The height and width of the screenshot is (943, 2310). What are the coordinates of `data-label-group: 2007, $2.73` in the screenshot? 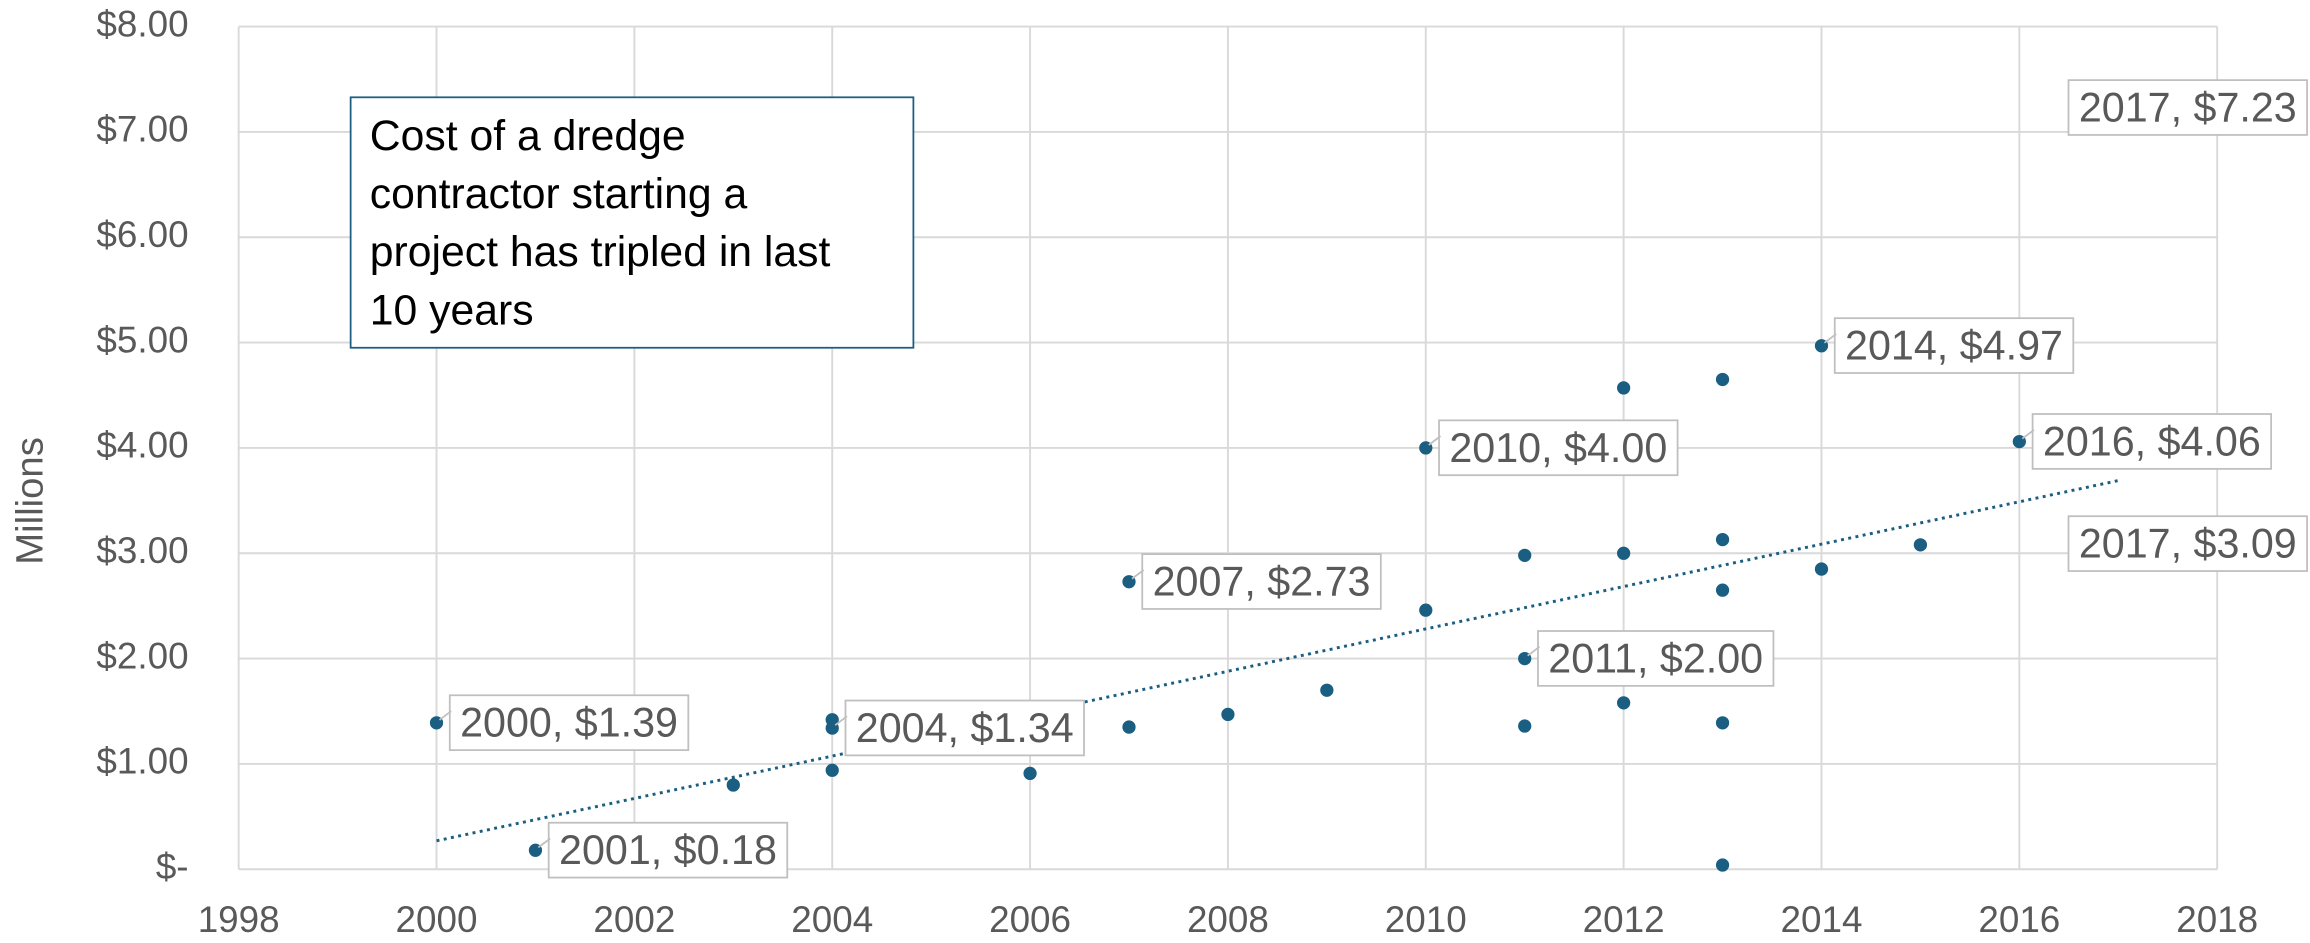 It's located at (1256, 581).